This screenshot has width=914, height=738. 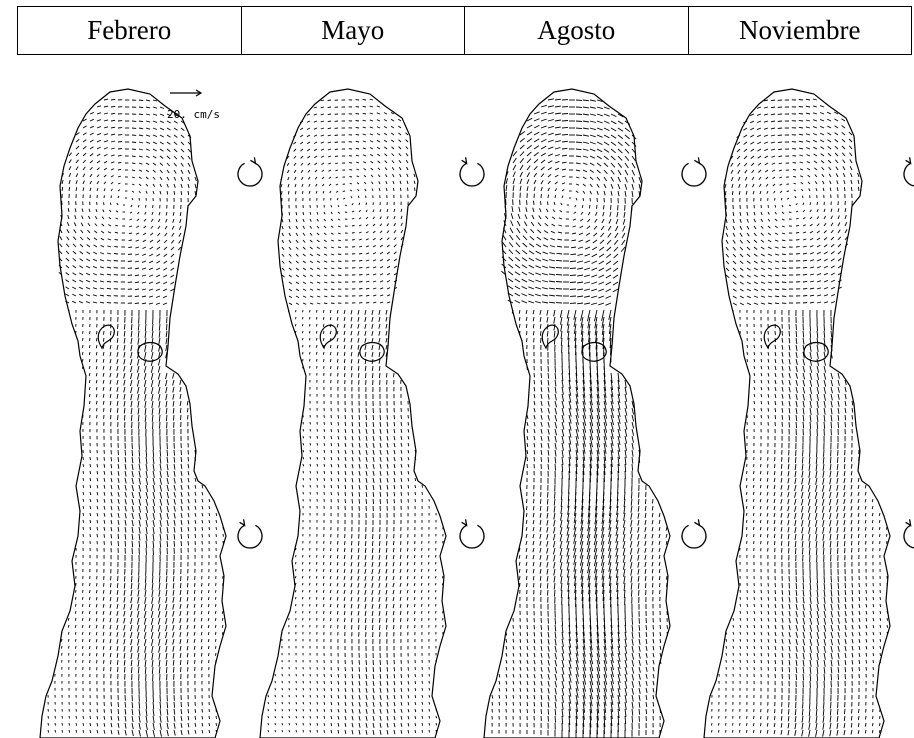 I want to click on scale-label: 20. cm/s, so click(x=193, y=114).